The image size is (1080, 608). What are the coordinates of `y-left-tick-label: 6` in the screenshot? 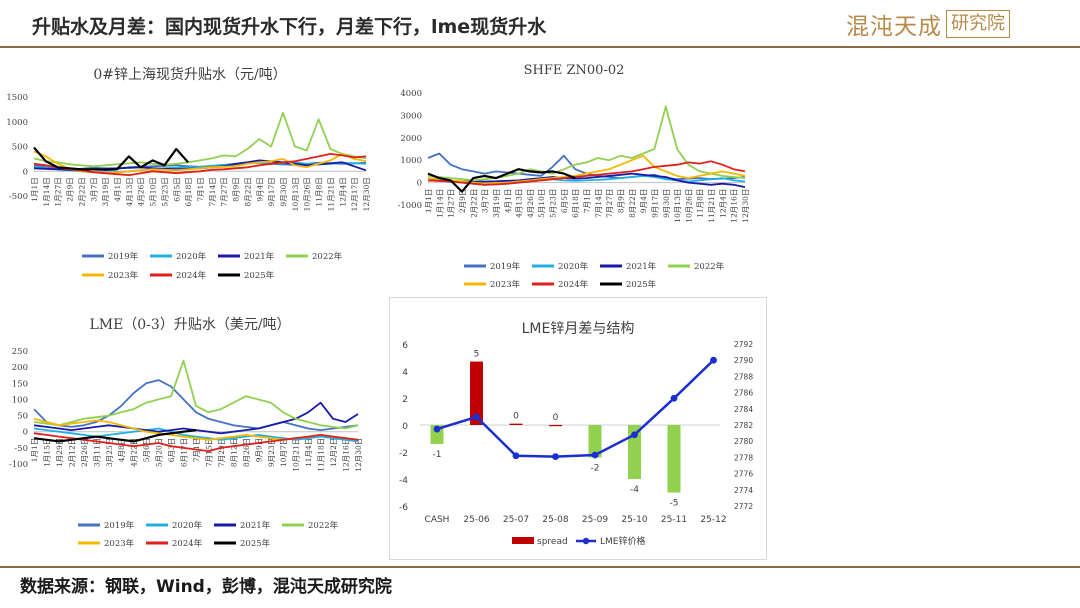 It's located at (405, 346).